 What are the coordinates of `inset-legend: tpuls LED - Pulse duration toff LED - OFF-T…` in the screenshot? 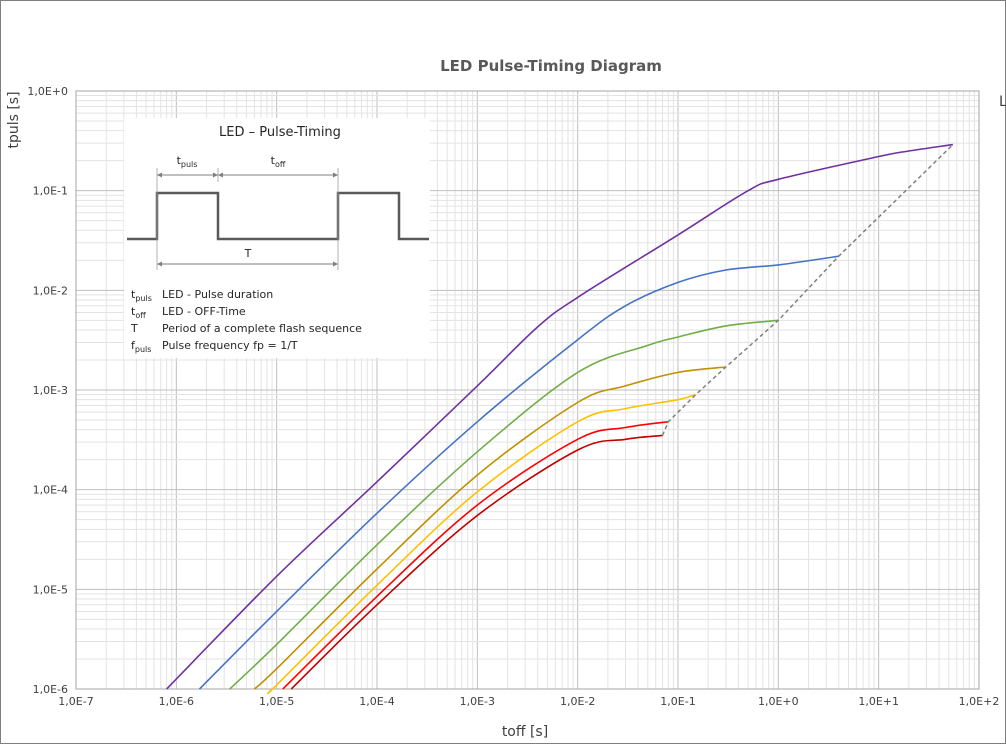 It's located at (246, 321).